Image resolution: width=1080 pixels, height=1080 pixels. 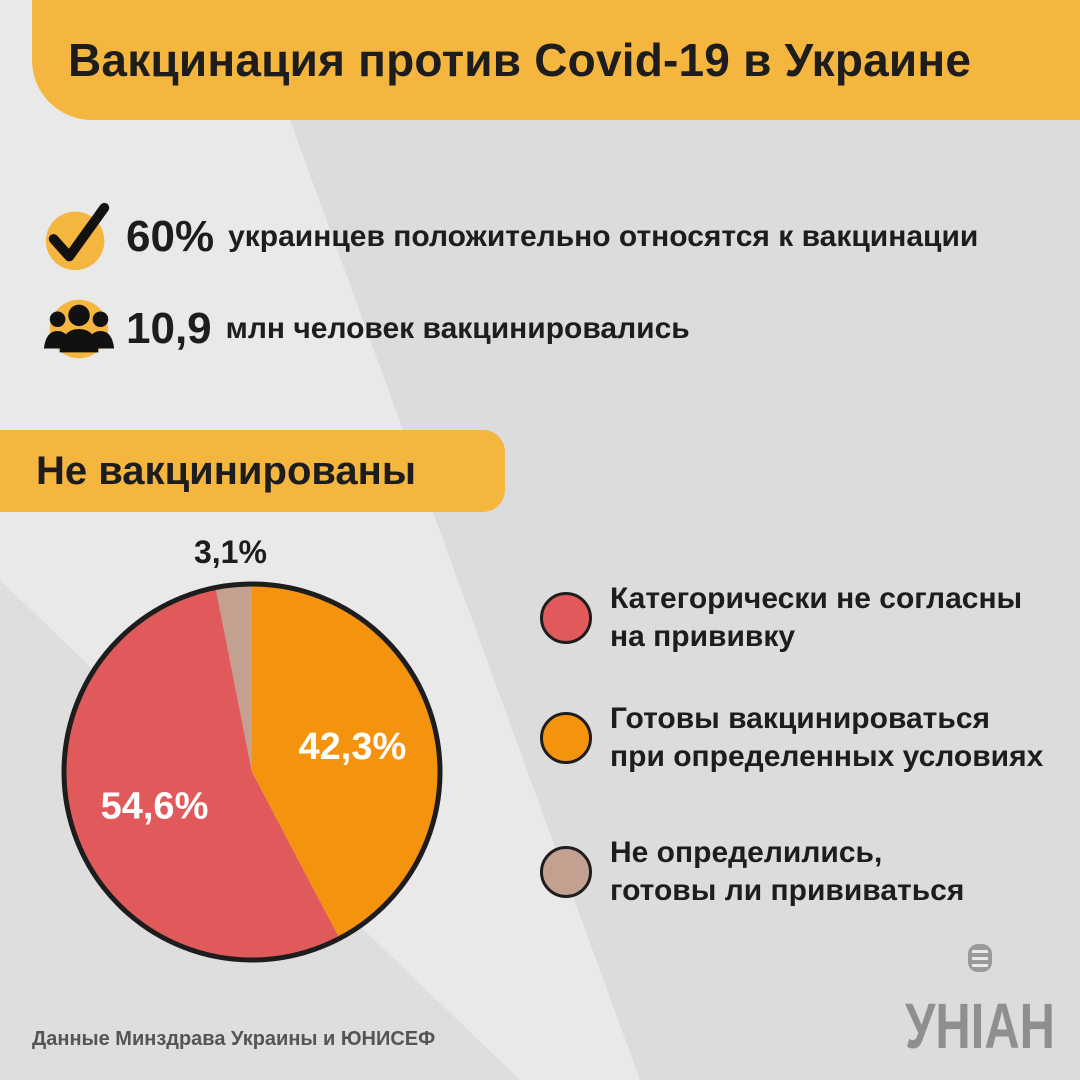 What do you see at coordinates (155, 806) in the screenshot?
I see `pie-data-label: 54,6%` at bounding box center [155, 806].